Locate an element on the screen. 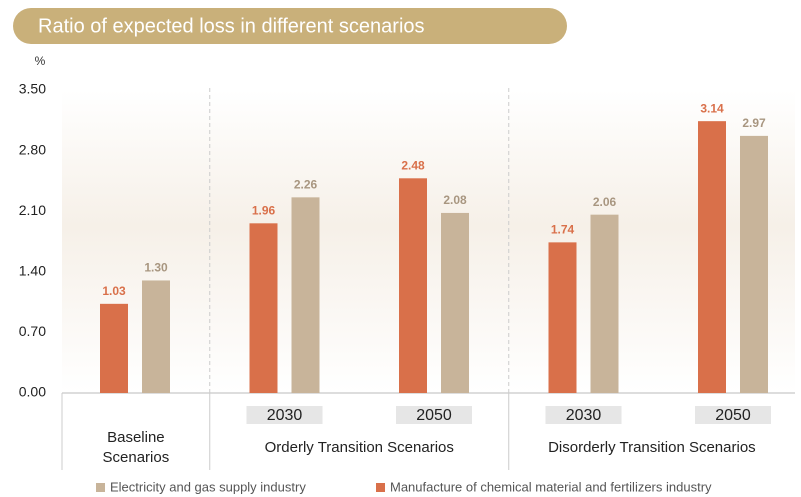 Image resolution: width=801 pixels, height=497 pixels. value-label: 1.74 is located at coordinates (563, 230).